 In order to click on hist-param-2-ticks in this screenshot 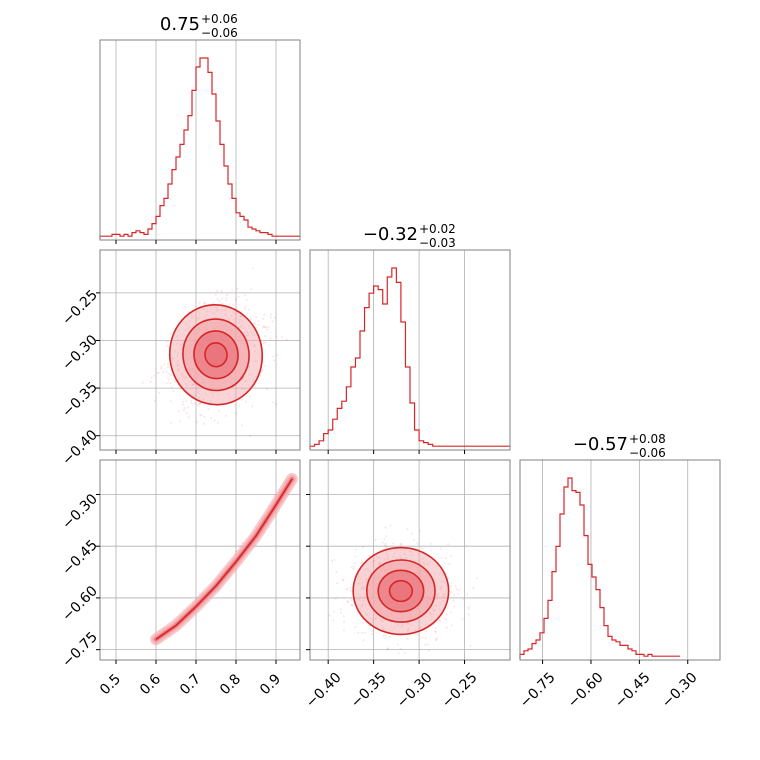, I will do `click(396, 452)`.